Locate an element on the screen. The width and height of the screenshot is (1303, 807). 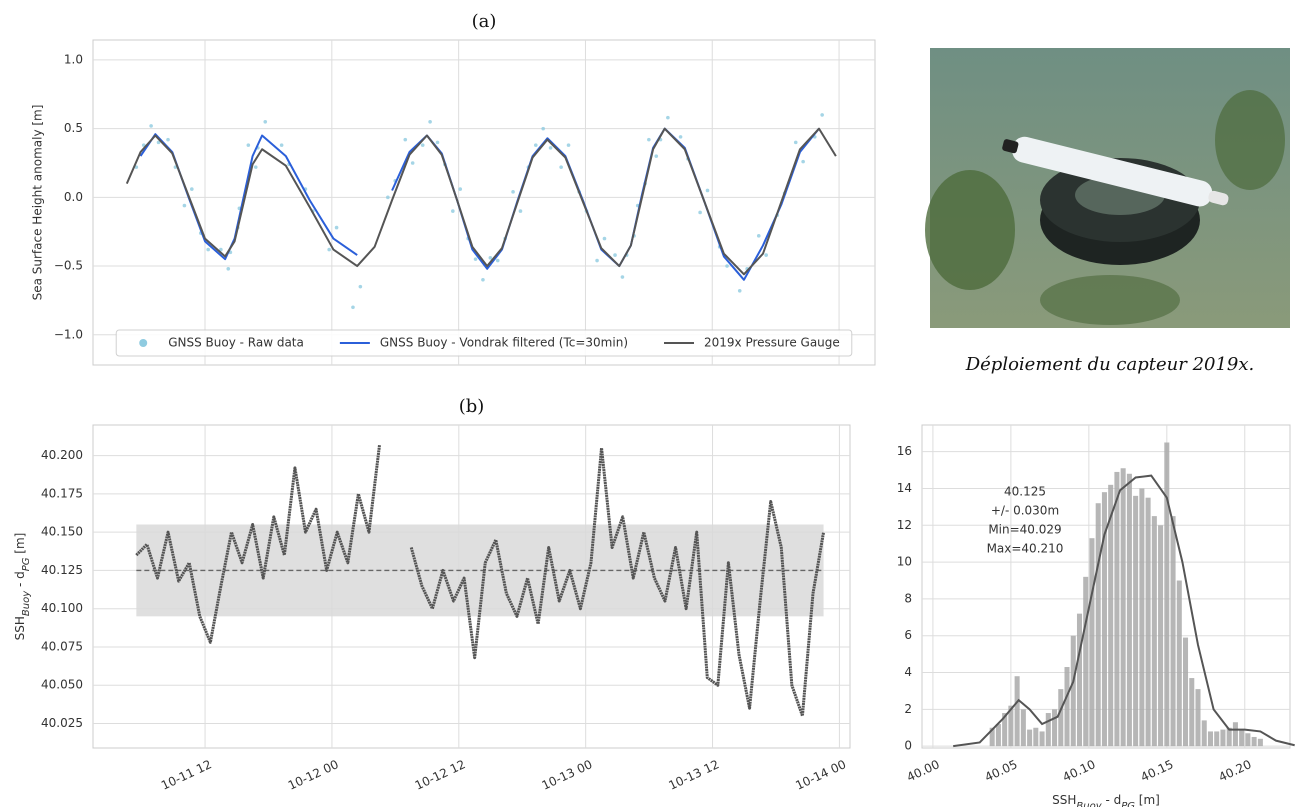
y-axis-label: Sea Surface Height anomaly [m] is located at coordinates (38, 203).